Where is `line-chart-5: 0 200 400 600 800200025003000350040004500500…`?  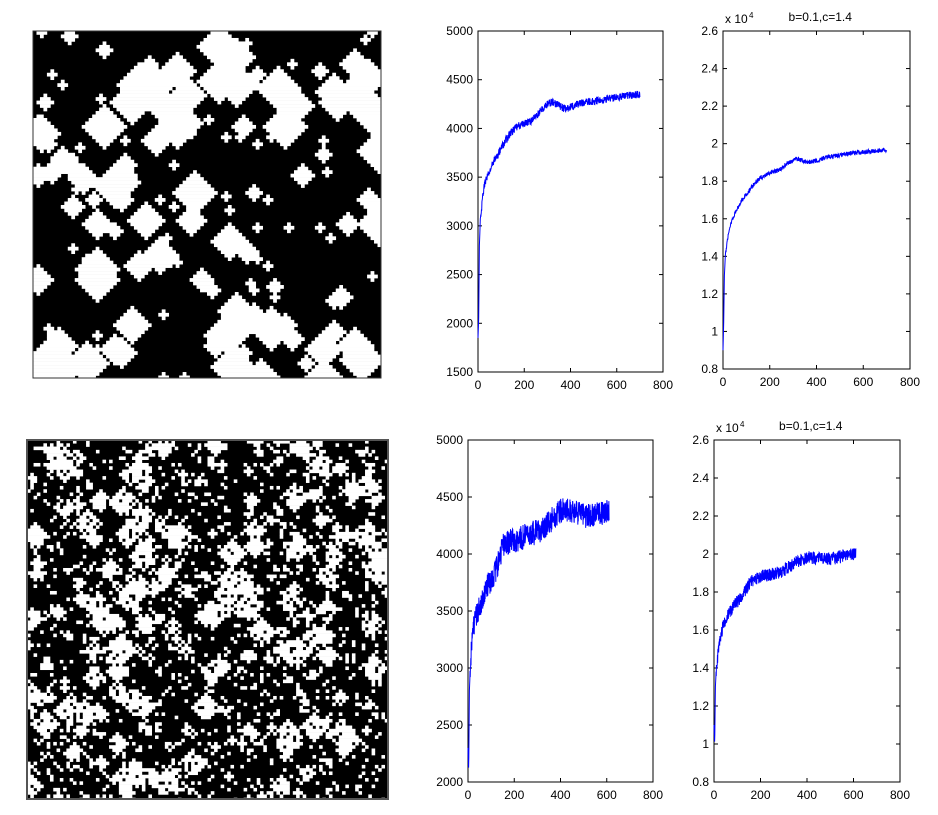 line-chart-5: 0 200 400 600 800200025003000350040004500500… is located at coordinates (549, 617).